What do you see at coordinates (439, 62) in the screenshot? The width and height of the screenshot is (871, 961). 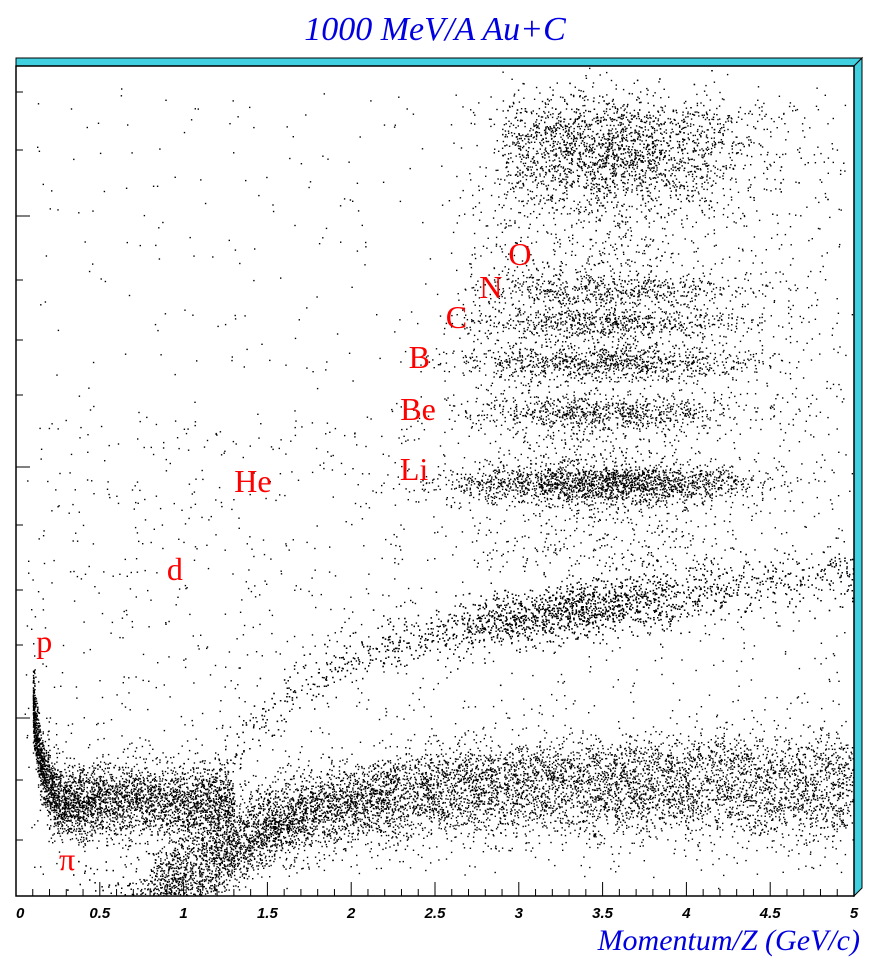 I see `frame-top-bevel` at bounding box center [439, 62].